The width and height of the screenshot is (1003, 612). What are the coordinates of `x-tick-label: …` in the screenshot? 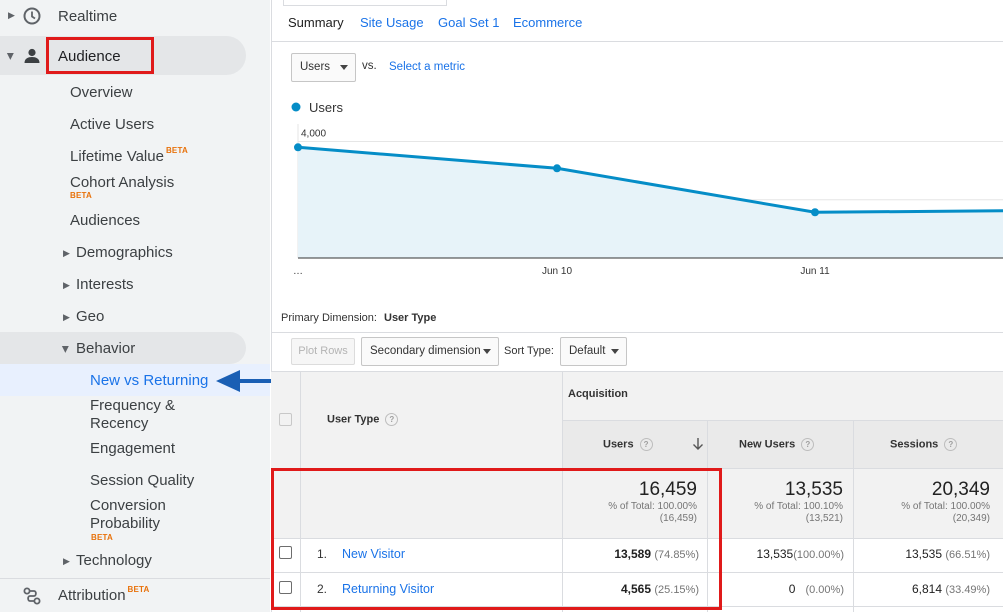 It's located at (298, 271).